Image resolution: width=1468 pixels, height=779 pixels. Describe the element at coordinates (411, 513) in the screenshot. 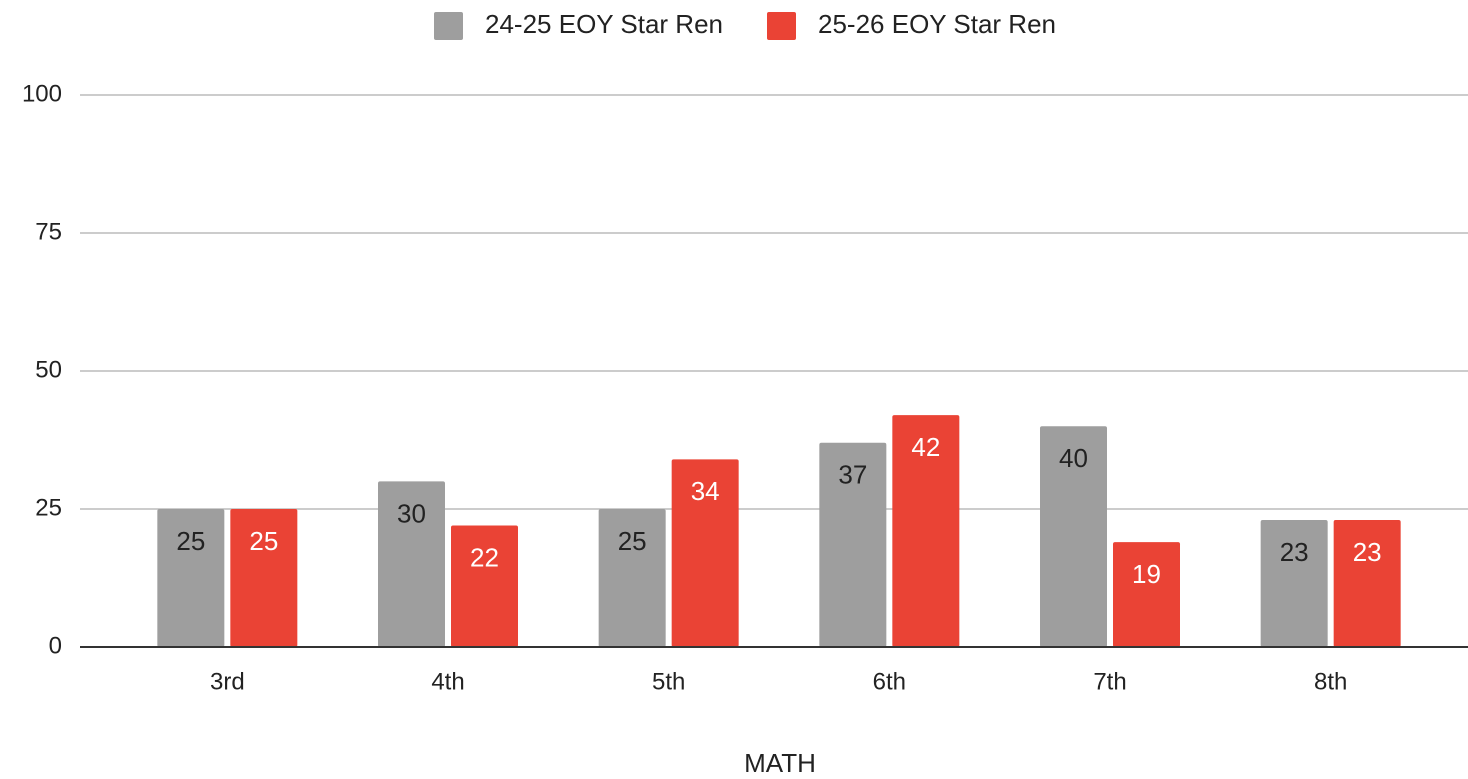

I see `data-label: 30` at that location.